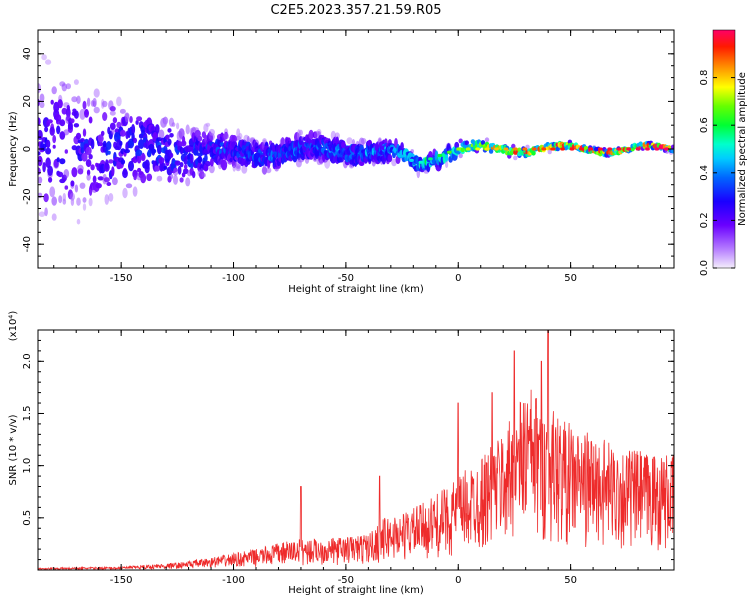 The image size is (750, 600). I want to click on snr-y-tick-label-2: 1.5, so click(27, 414).